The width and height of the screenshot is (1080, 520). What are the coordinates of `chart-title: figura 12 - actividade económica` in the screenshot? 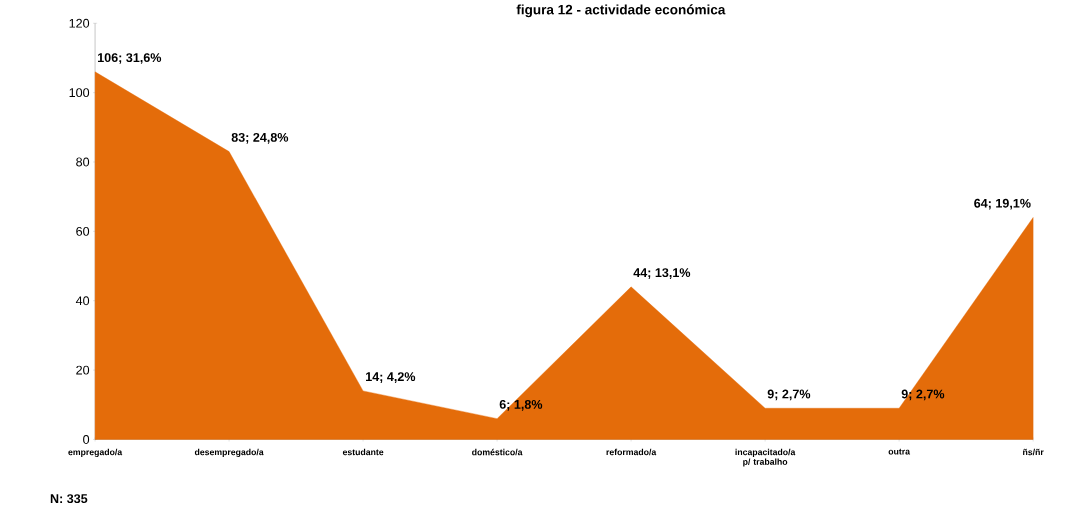 It's located at (621, 11).